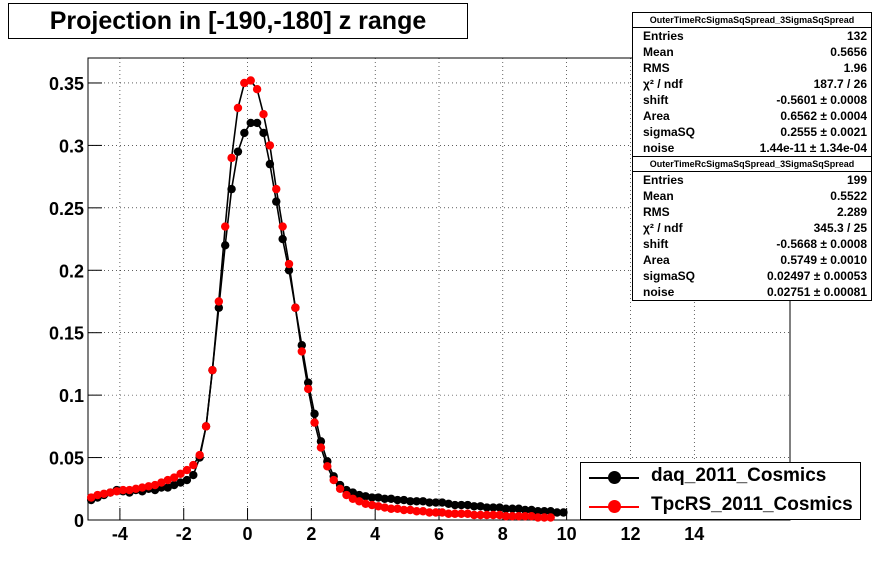 Image resolution: width=878 pixels, height=578 pixels. What do you see at coordinates (855, 68) in the screenshot?
I see `stats-value: 1.96` at bounding box center [855, 68].